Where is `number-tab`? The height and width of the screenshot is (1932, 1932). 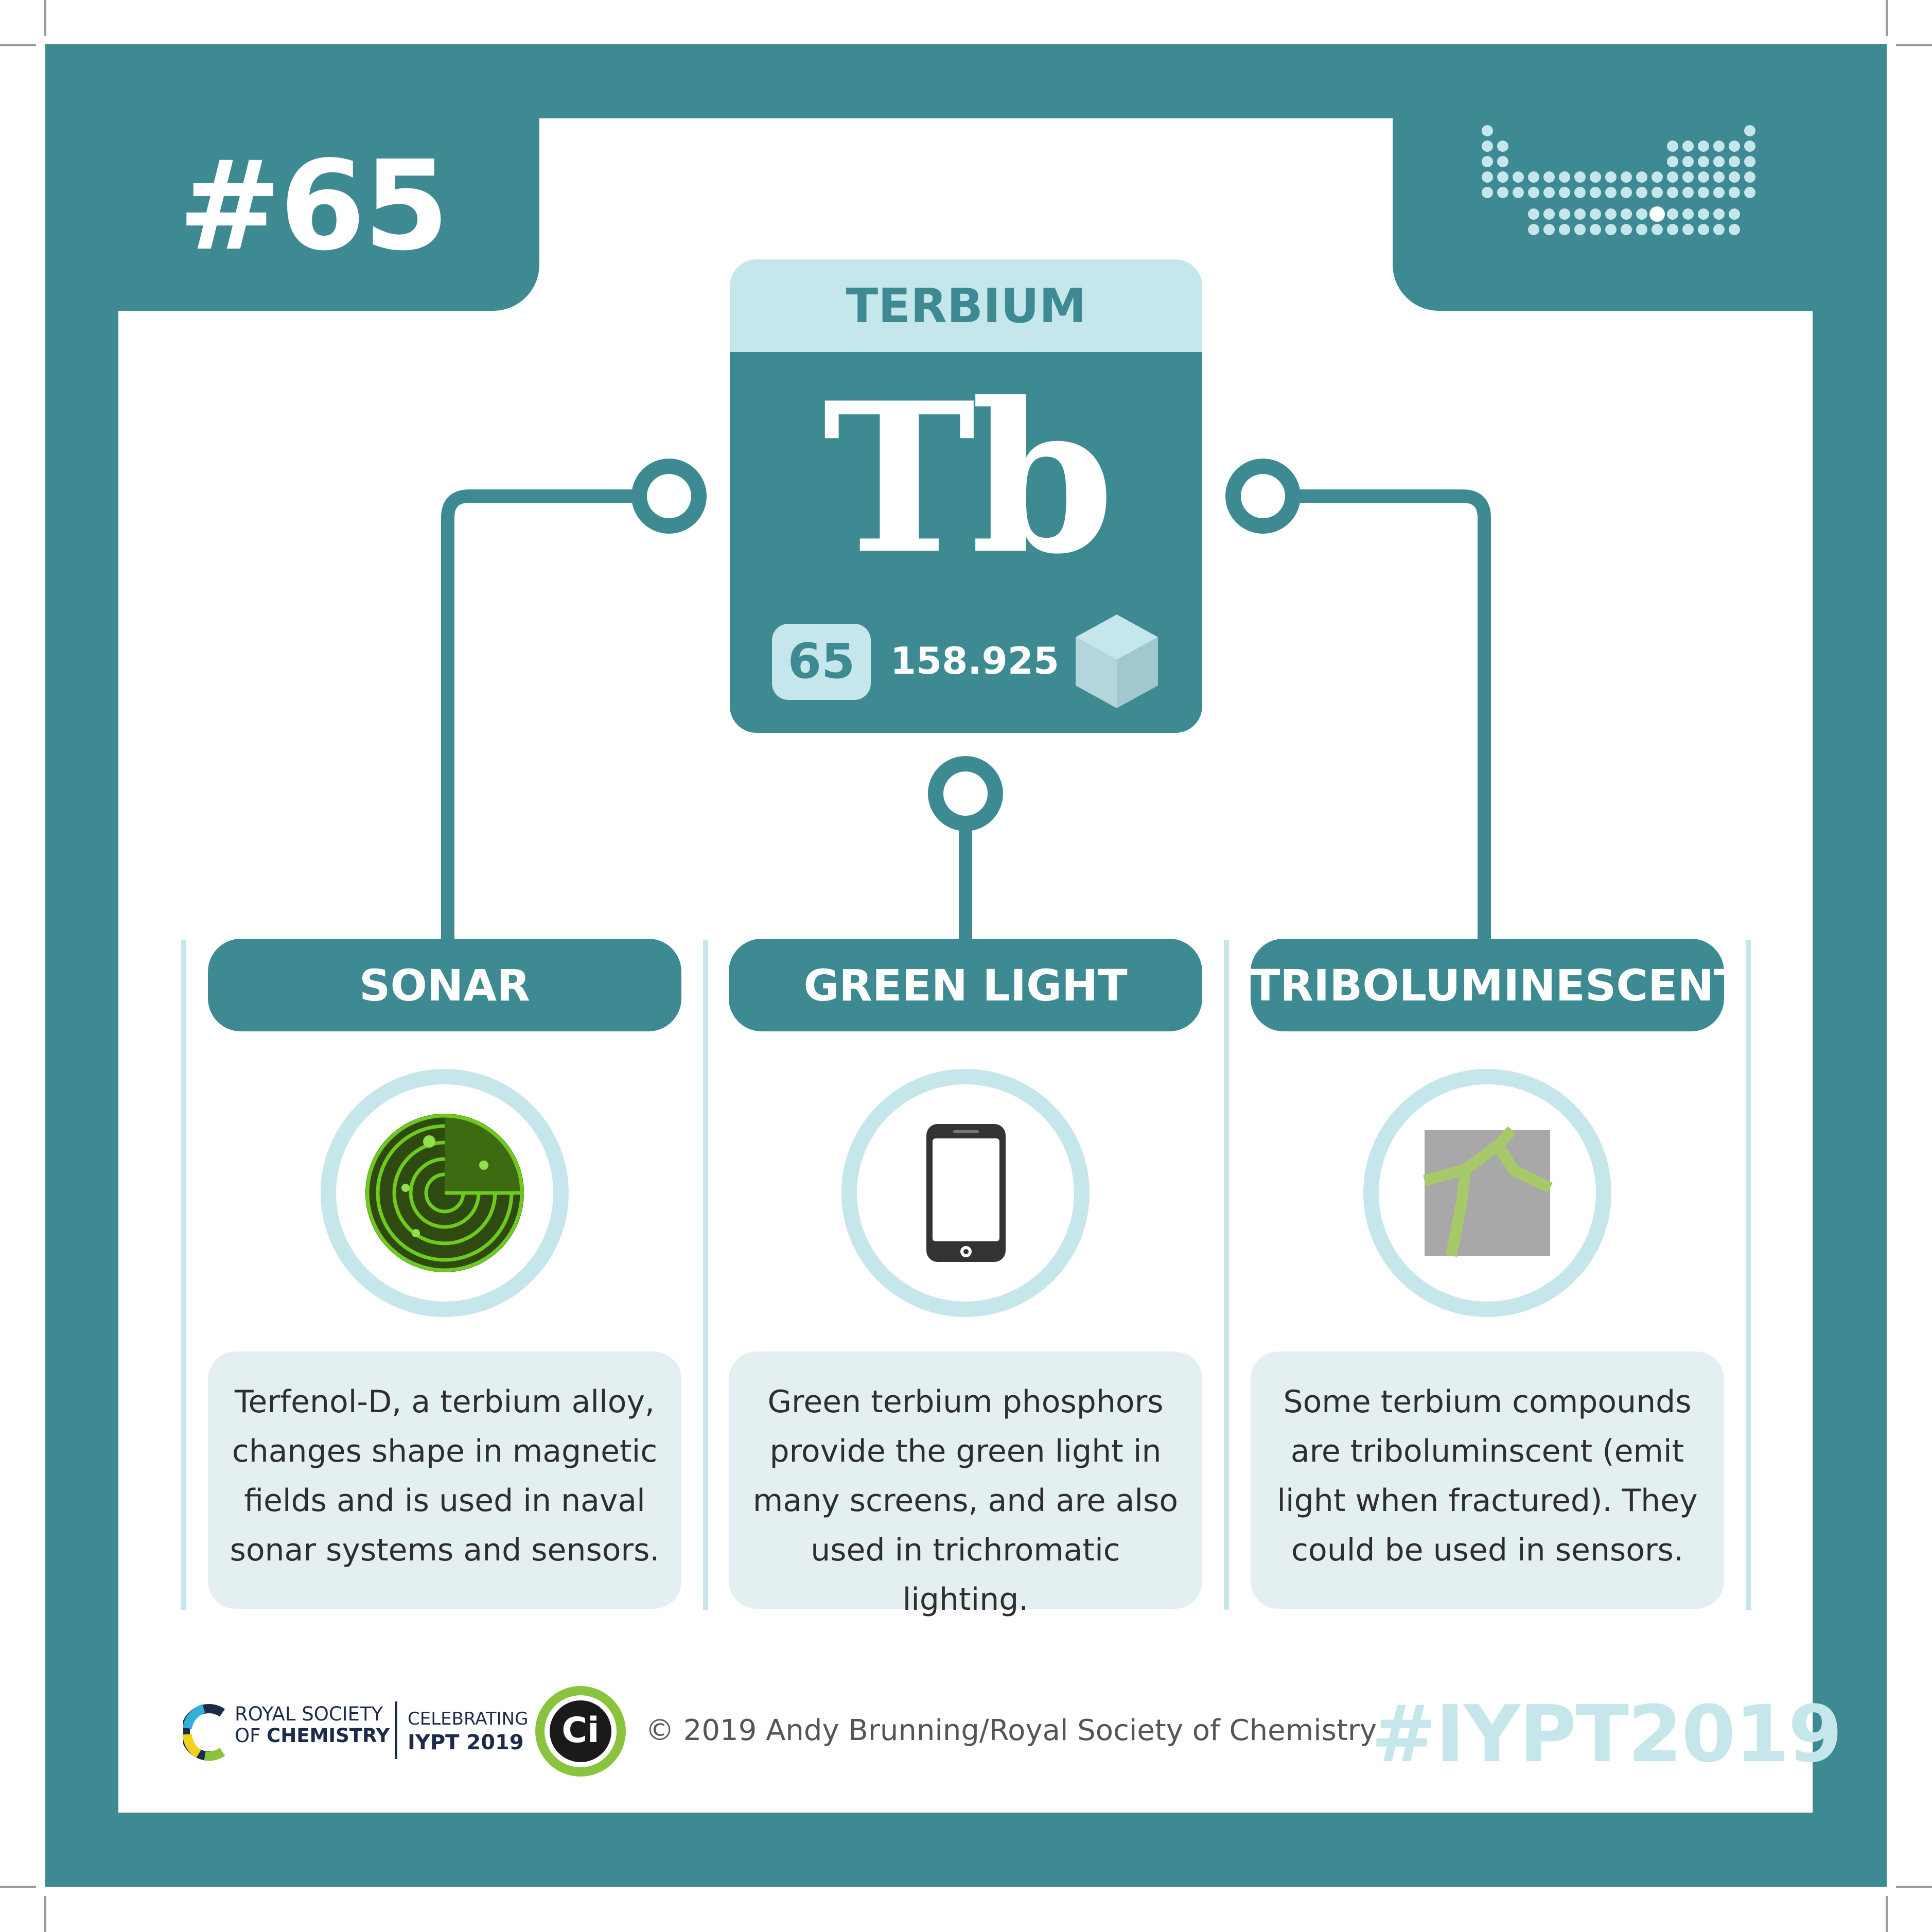
number-tab is located at coordinates (328, 215).